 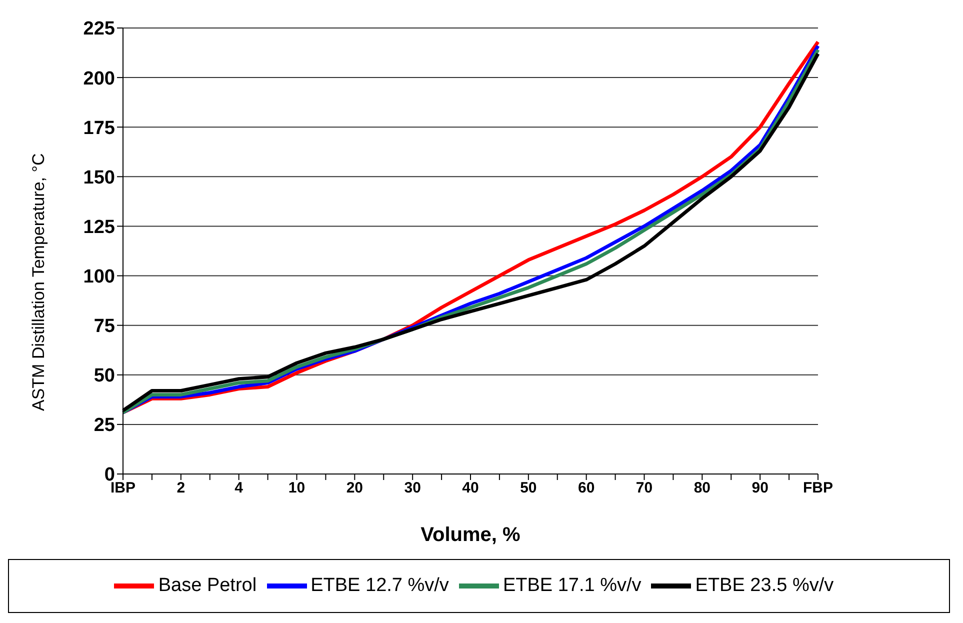 What do you see at coordinates (99, 128) in the screenshot?
I see `y-tick-label: 175` at bounding box center [99, 128].